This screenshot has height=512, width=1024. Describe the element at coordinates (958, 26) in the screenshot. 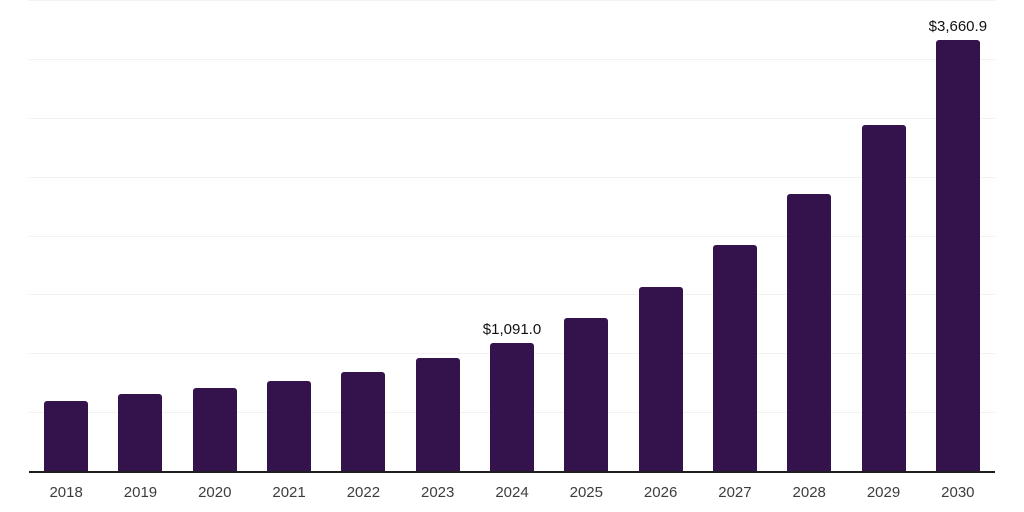

I see `bar-value-label-2030: $3,660.9` at that location.